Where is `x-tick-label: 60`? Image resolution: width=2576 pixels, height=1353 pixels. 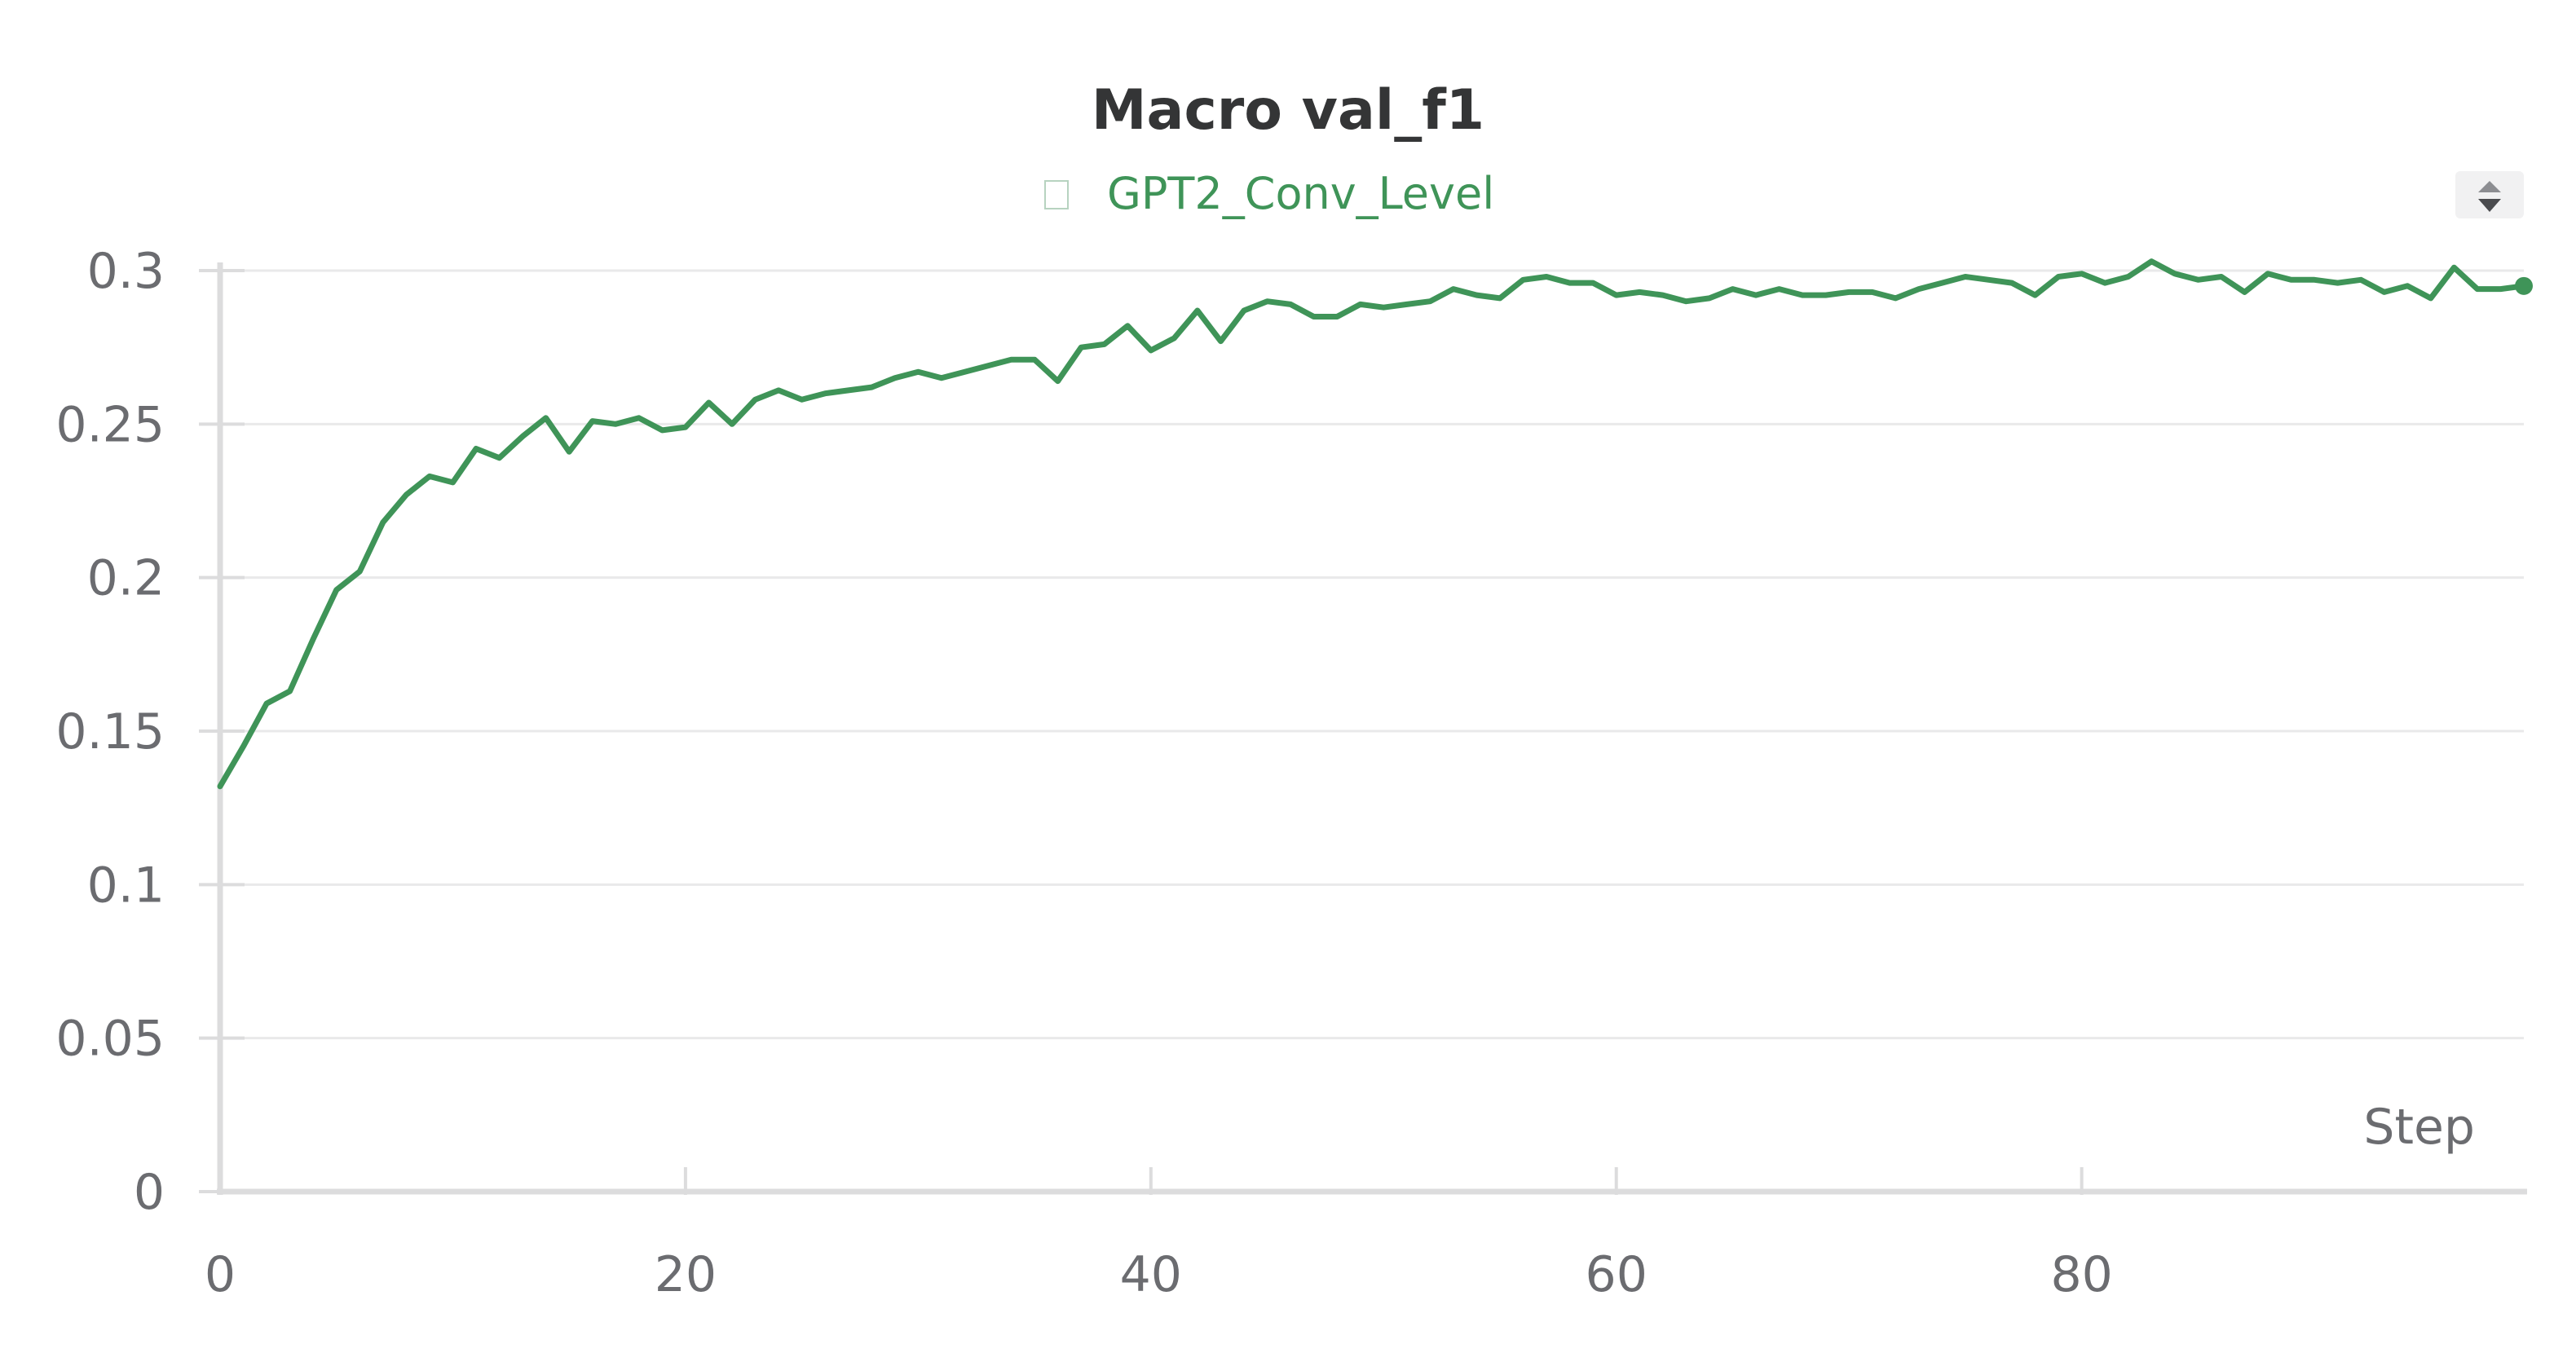
x-tick-label: 60 is located at coordinates (1616, 1274).